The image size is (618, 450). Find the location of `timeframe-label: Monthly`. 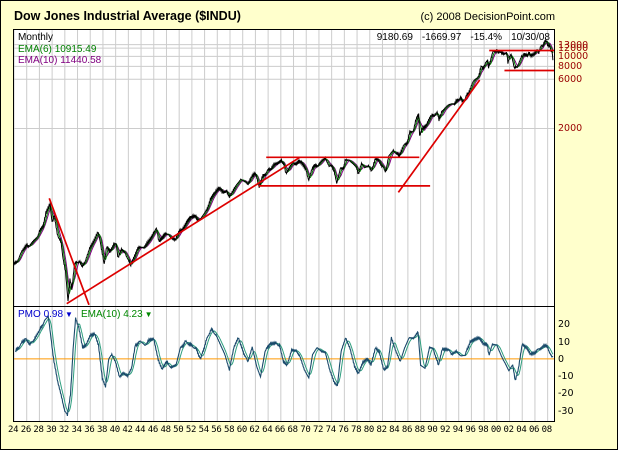

timeframe-label: Monthly is located at coordinates (36, 37).